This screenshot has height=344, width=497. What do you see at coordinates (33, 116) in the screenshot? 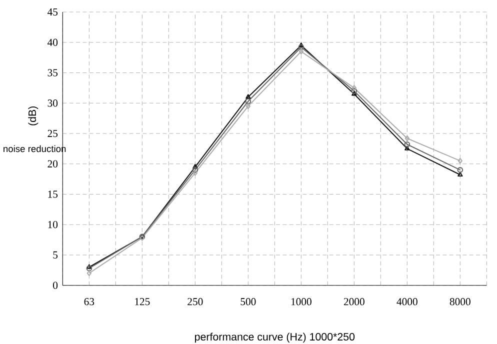
I see `y-axis-title: (dB)` at bounding box center [33, 116].